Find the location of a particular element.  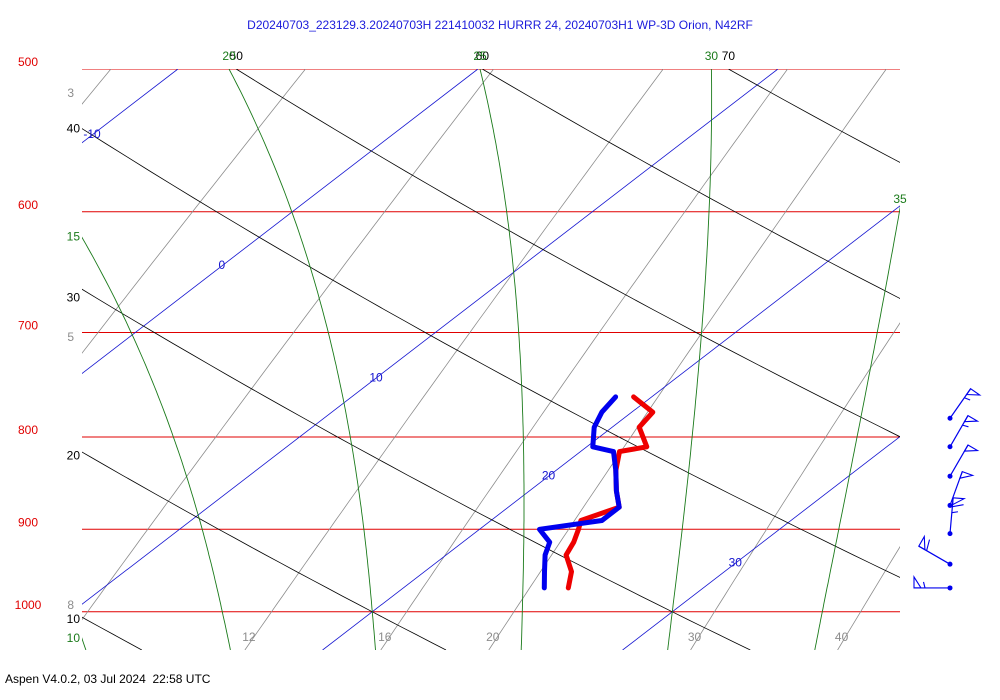

pressure-label: 700 is located at coordinates (28, 326).